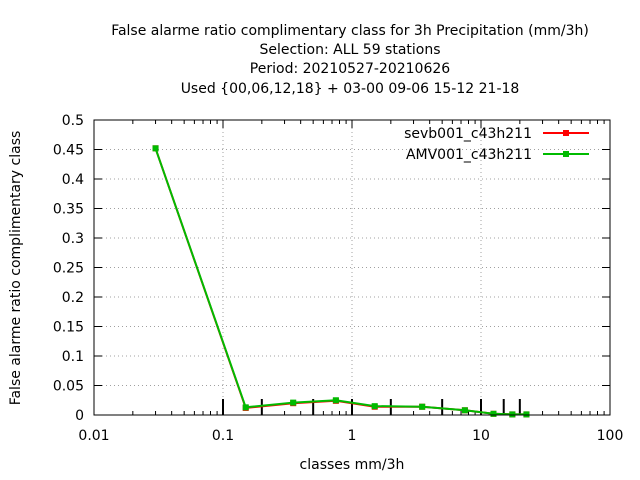 Image resolution: width=640 pixels, height=480 pixels. I want to click on y-axis-label: False alarme ratio complimentary class, so click(16, 268).